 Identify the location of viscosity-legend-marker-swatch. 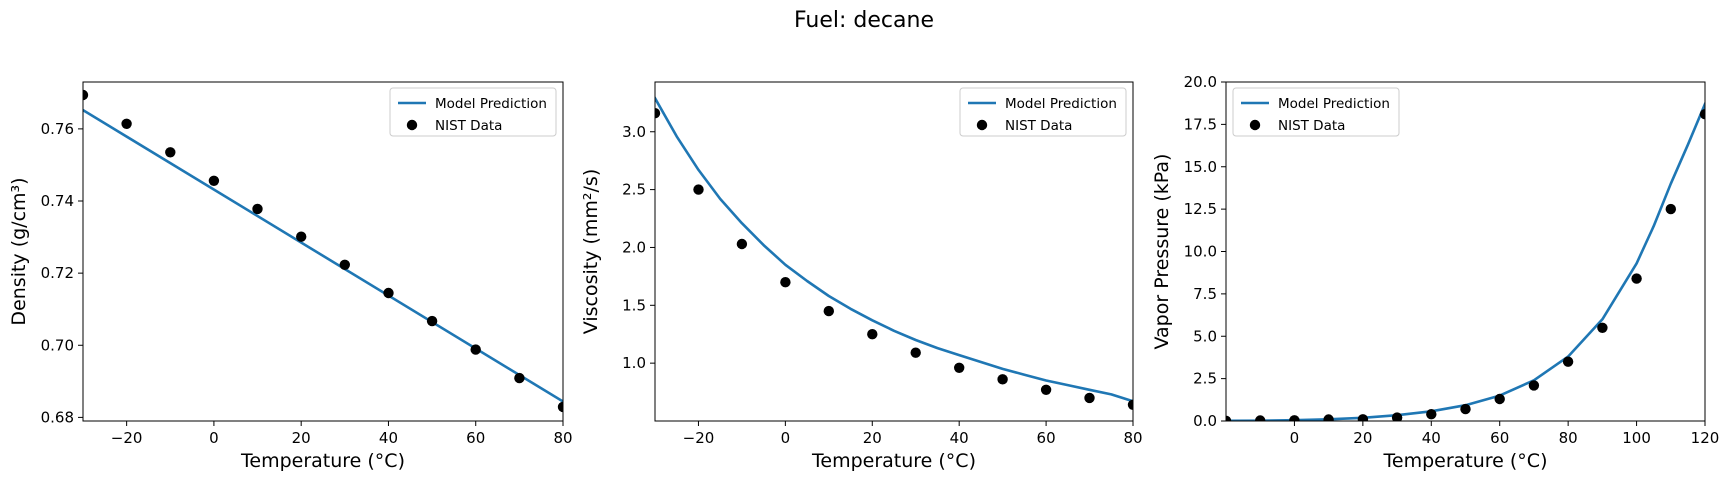
(982, 125).